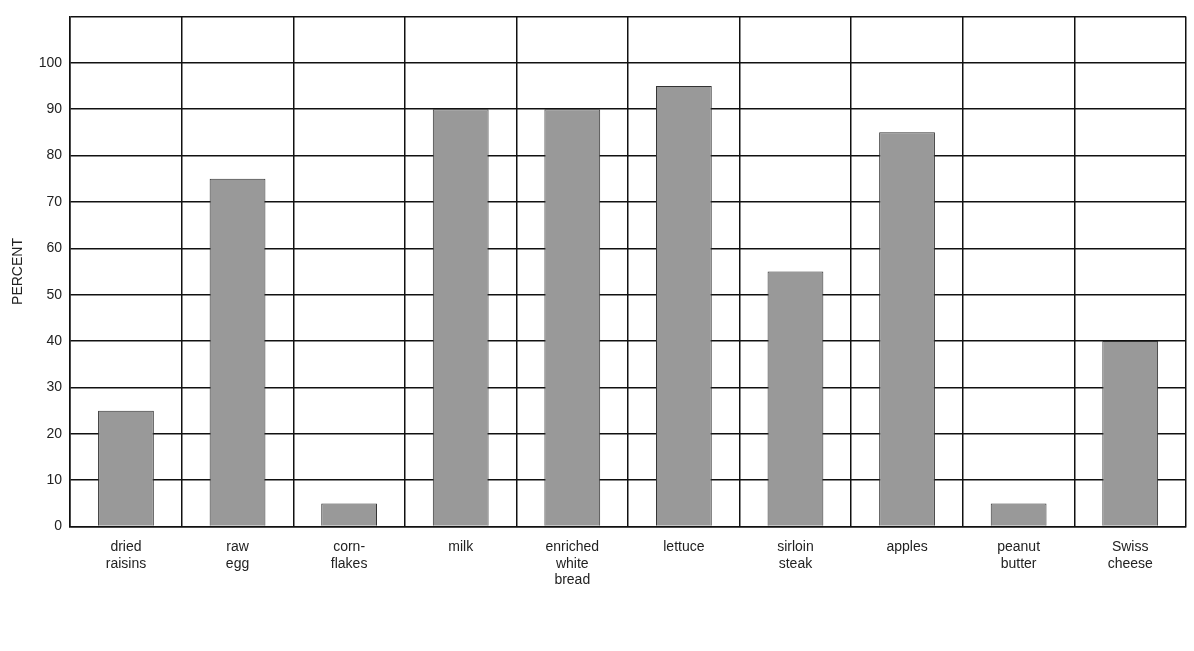  What do you see at coordinates (17, 271) in the screenshot?
I see `y-axis-title: PERCENT` at bounding box center [17, 271].